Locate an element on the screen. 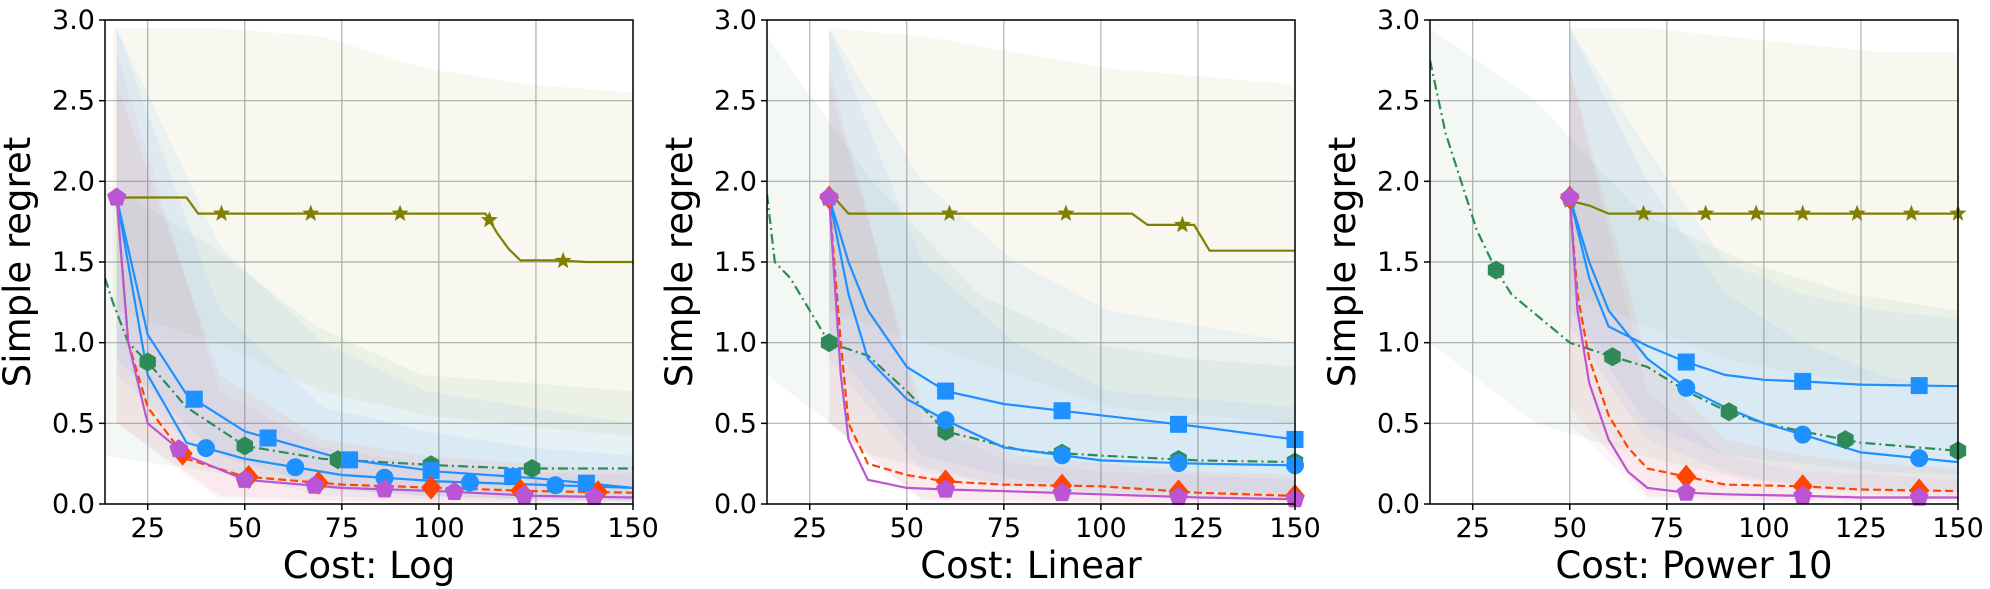 The height and width of the screenshot is (589, 1990). x-axis-label: Cost: Log is located at coordinates (369, 565).